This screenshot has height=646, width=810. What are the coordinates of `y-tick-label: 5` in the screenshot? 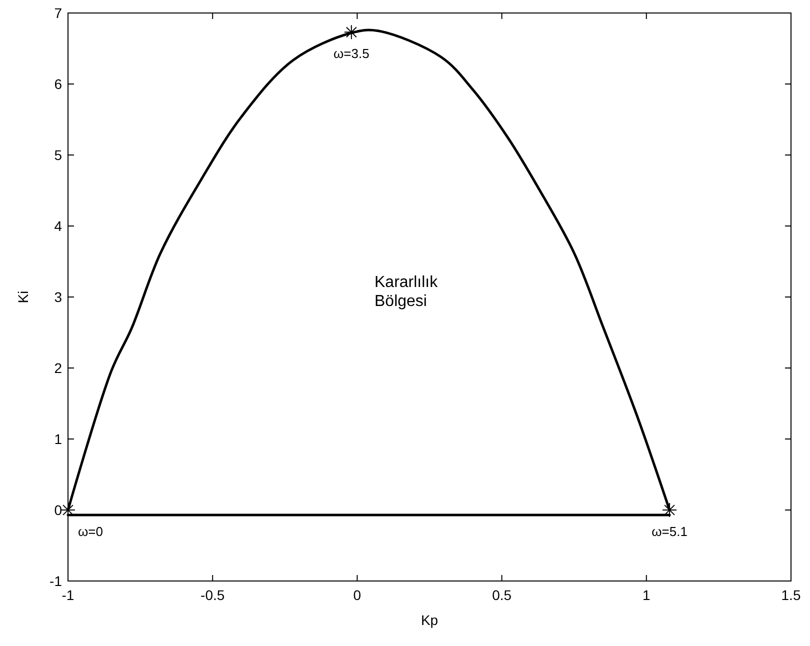 It's located at (58, 155).